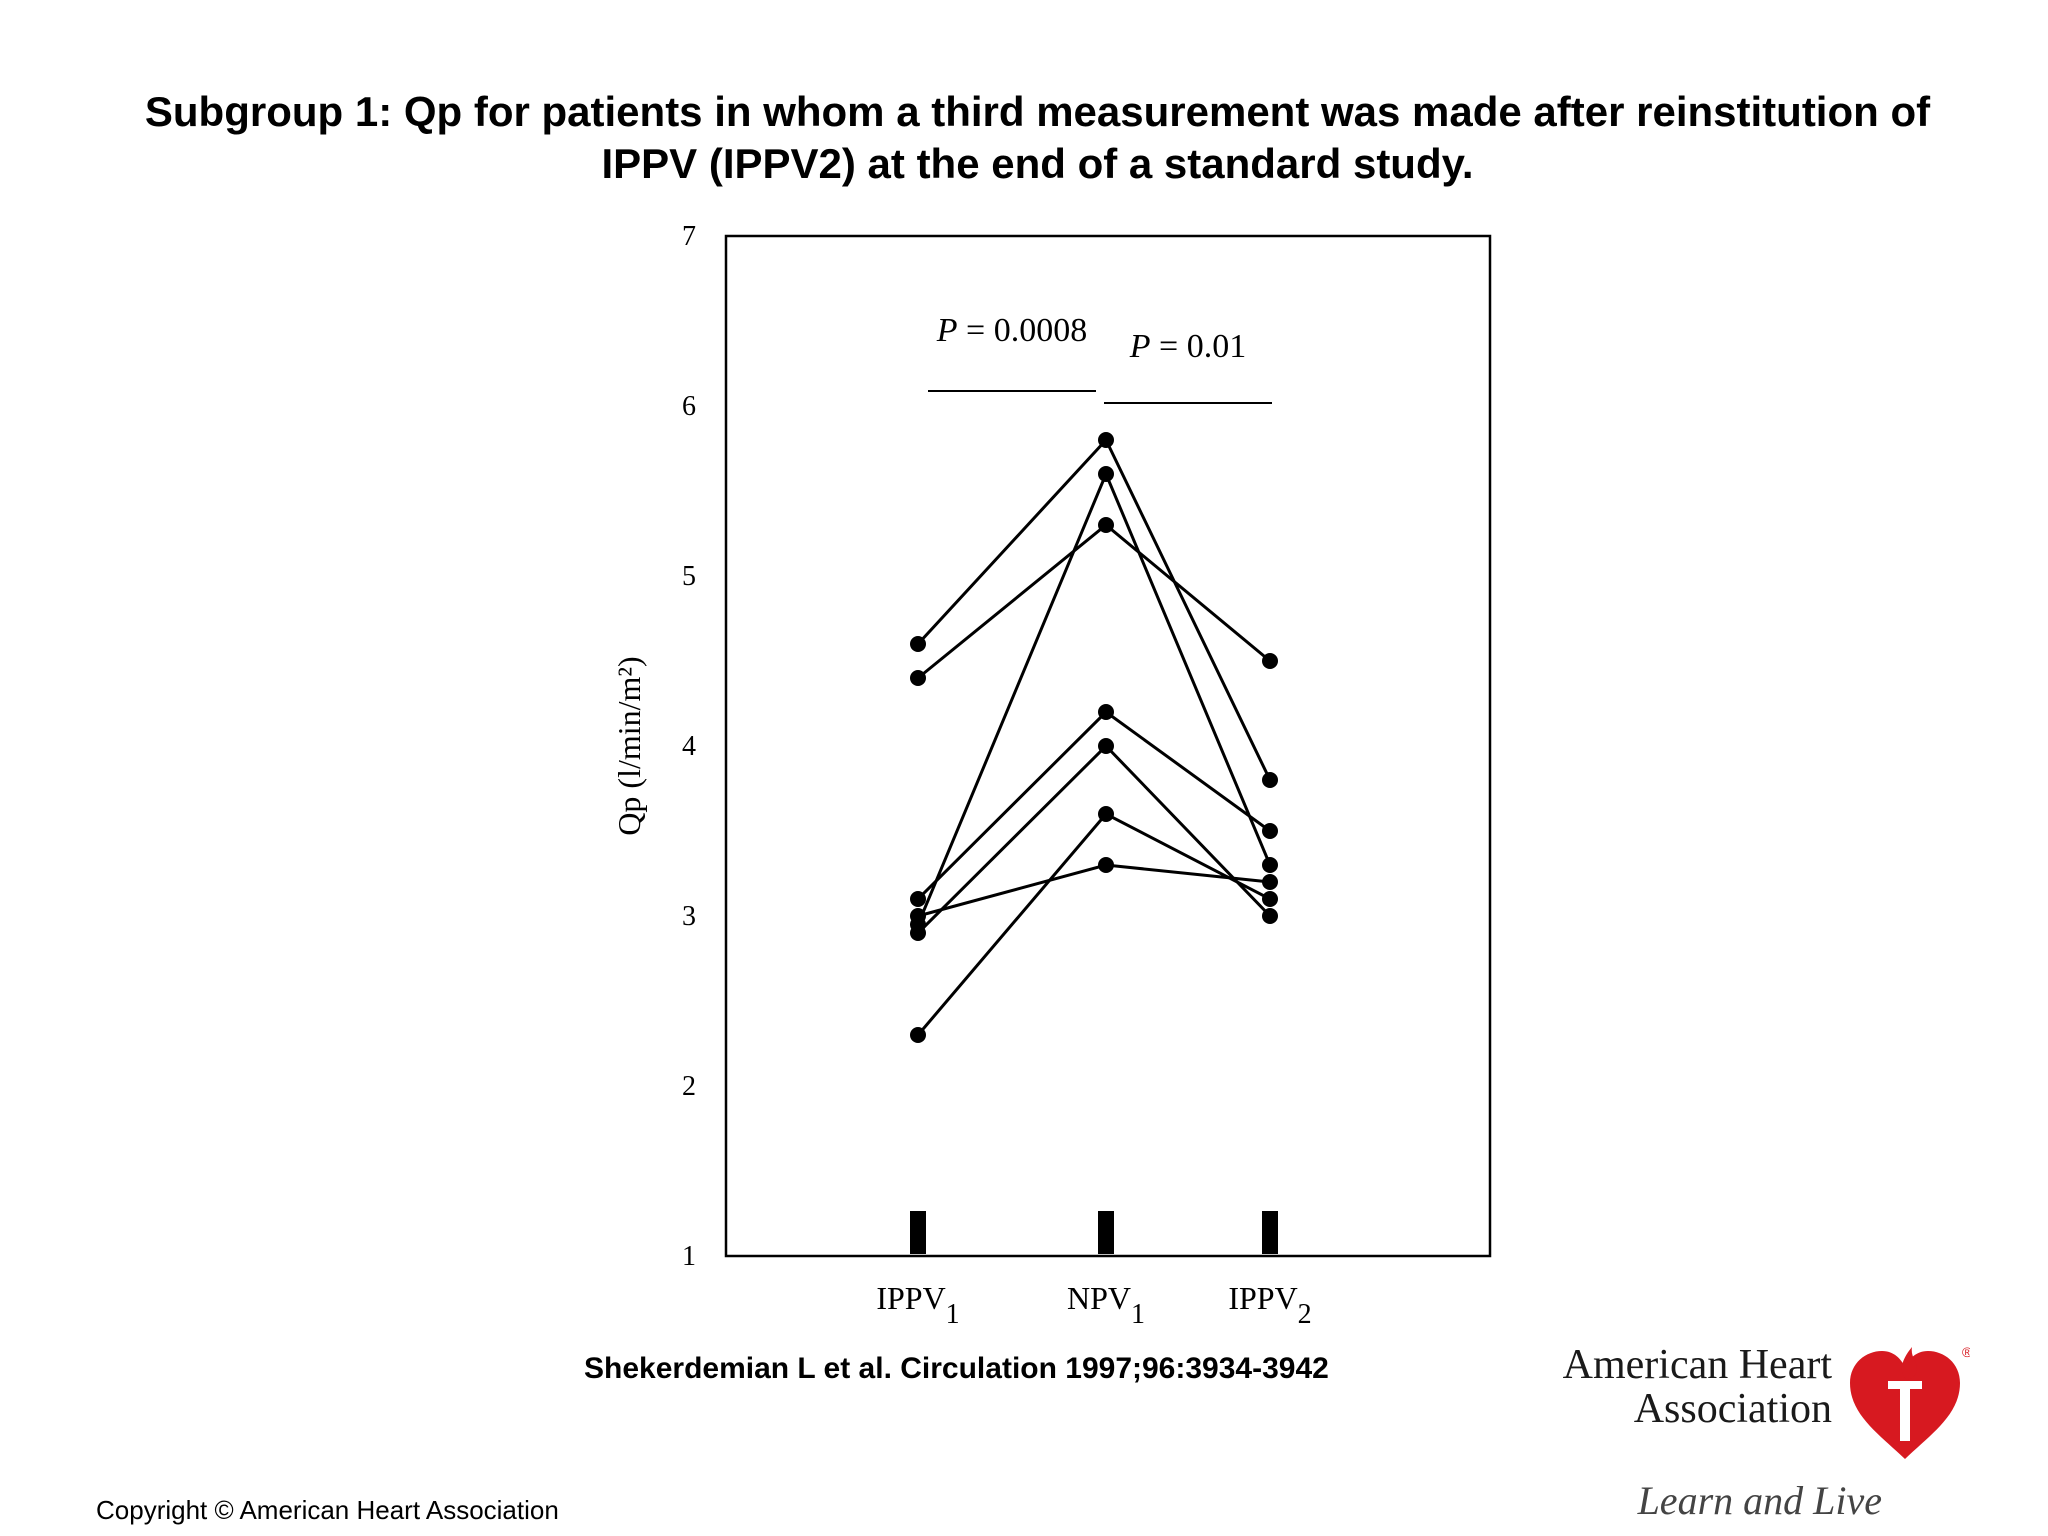 The width and height of the screenshot is (2048, 1536). I want to click on aha-tagline: Learn and Live, so click(1759, 1500).